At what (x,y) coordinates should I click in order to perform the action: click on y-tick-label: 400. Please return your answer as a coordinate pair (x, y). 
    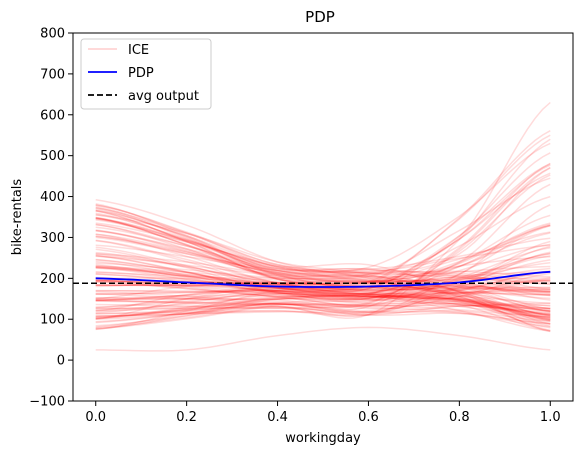
    Looking at the image, I should click on (52, 197).